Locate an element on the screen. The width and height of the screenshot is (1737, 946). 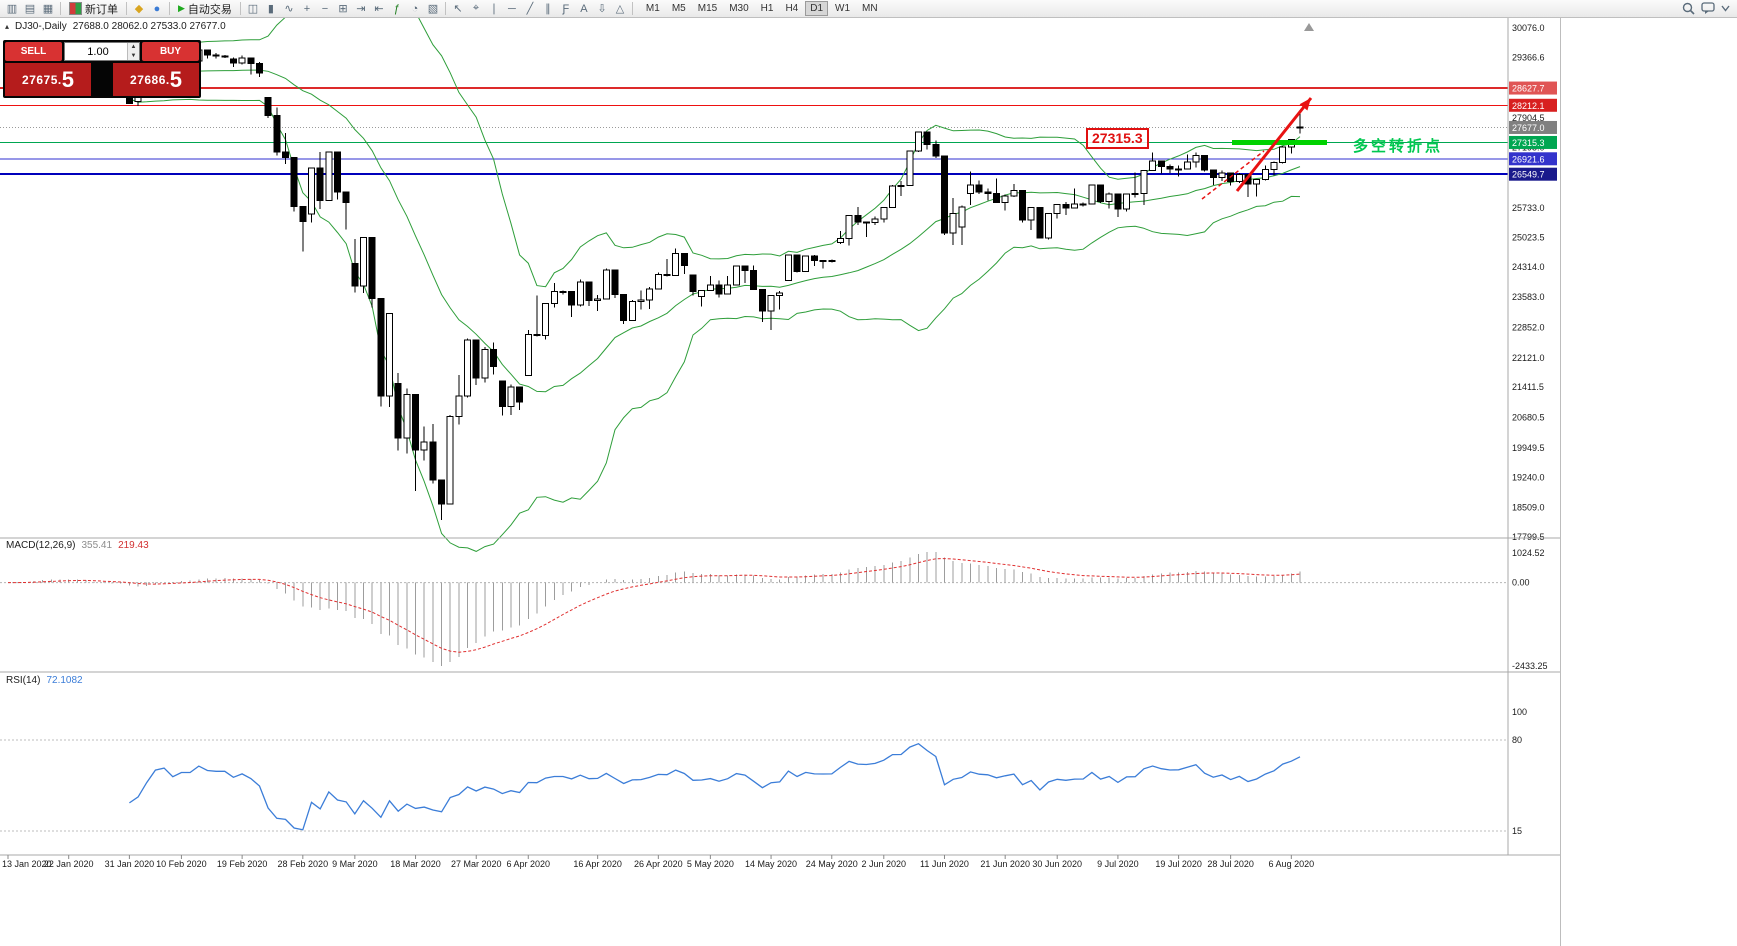
timeframe-w1: W1 is located at coordinates (843, 8).